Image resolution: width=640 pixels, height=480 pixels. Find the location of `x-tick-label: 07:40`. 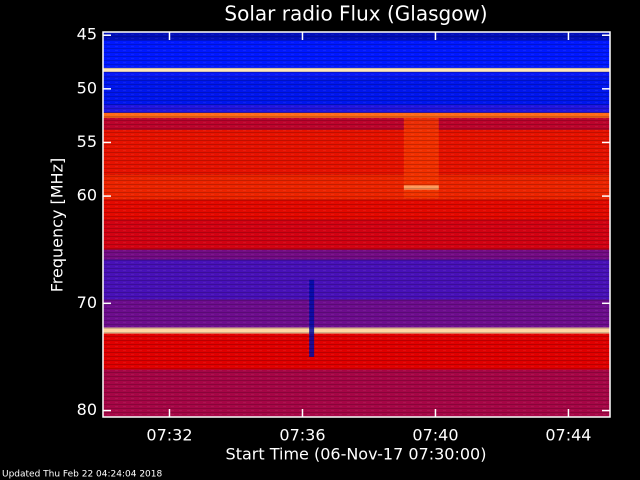

x-tick-label: 07:40 is located at coordinates (435, 435).